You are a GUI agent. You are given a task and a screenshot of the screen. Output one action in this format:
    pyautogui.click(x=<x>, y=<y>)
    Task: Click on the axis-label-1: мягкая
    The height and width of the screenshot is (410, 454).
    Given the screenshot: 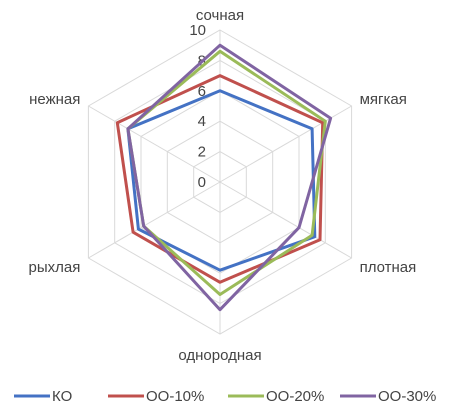 What is the action you would take?
    pyautogui.click(x=383, y=99)
    